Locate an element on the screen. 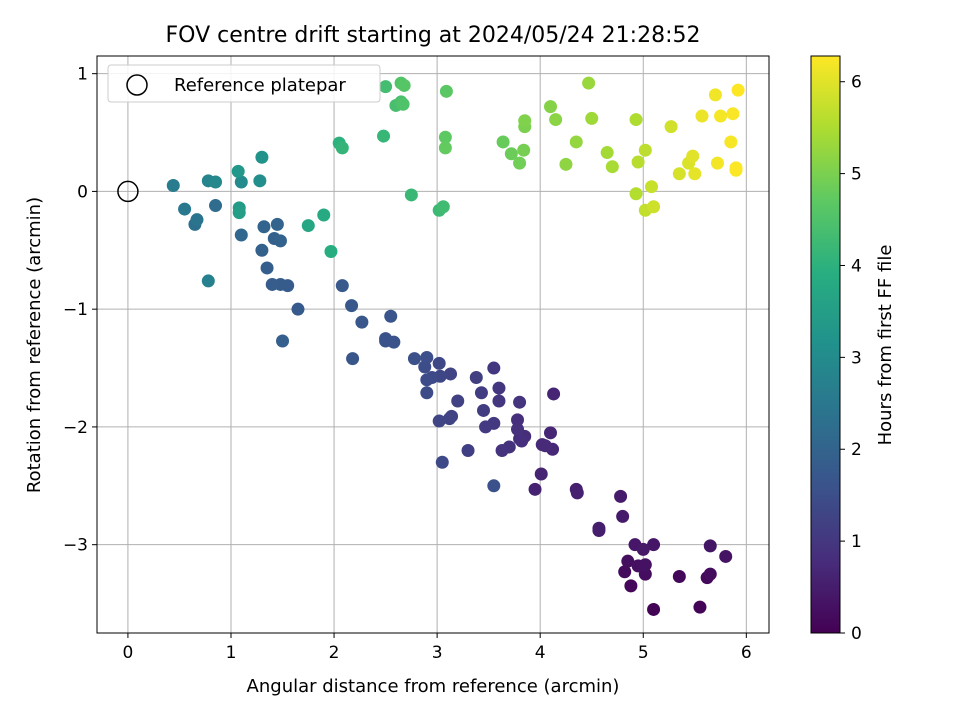  y-tick-label: −1 is located at coordinates (75, 310).